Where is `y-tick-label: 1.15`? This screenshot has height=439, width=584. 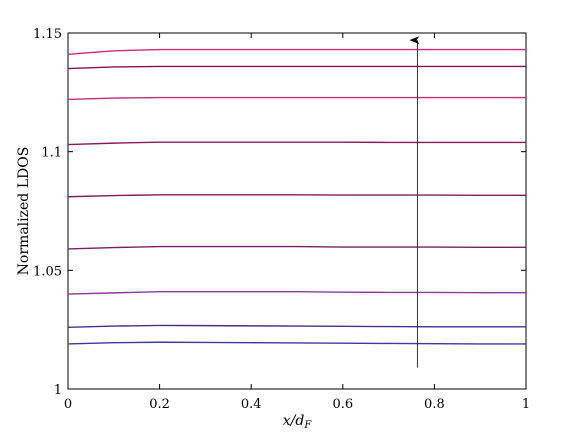 y-tick-label: 1.15 is located at coordinates (47, 34).